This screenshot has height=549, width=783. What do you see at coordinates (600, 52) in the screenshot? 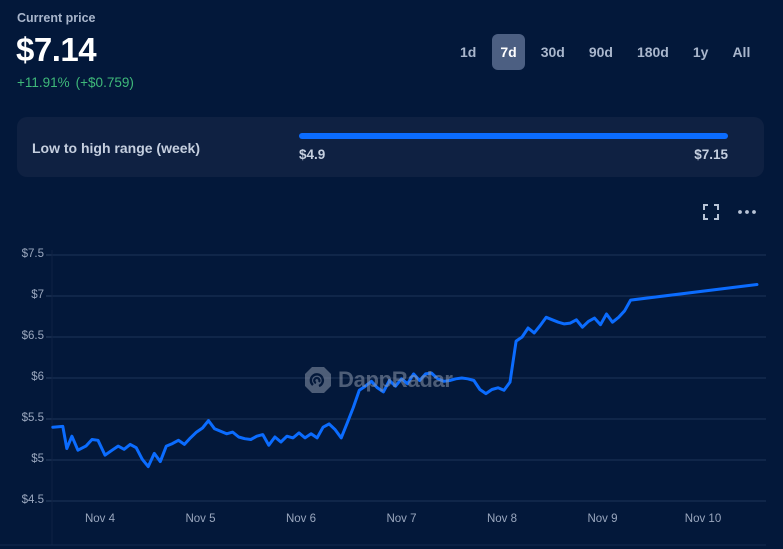
I see `time-range-90d: 90d` at bounding box center [600, 52].